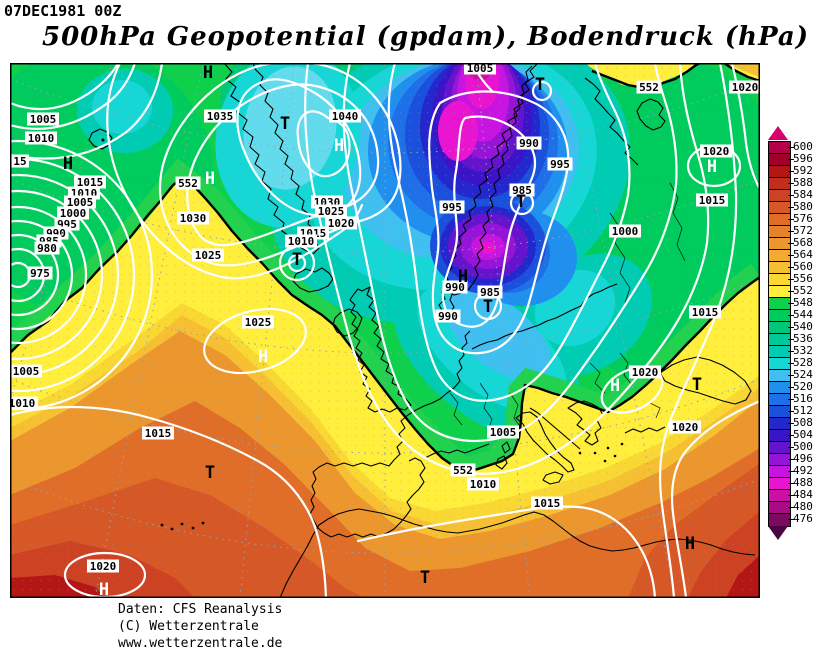 The width and height of the screenshot is (813, 657). Describe the element at coordinates (803, 386) in the screenshot. I see `scale-value-label: 520` at that location.